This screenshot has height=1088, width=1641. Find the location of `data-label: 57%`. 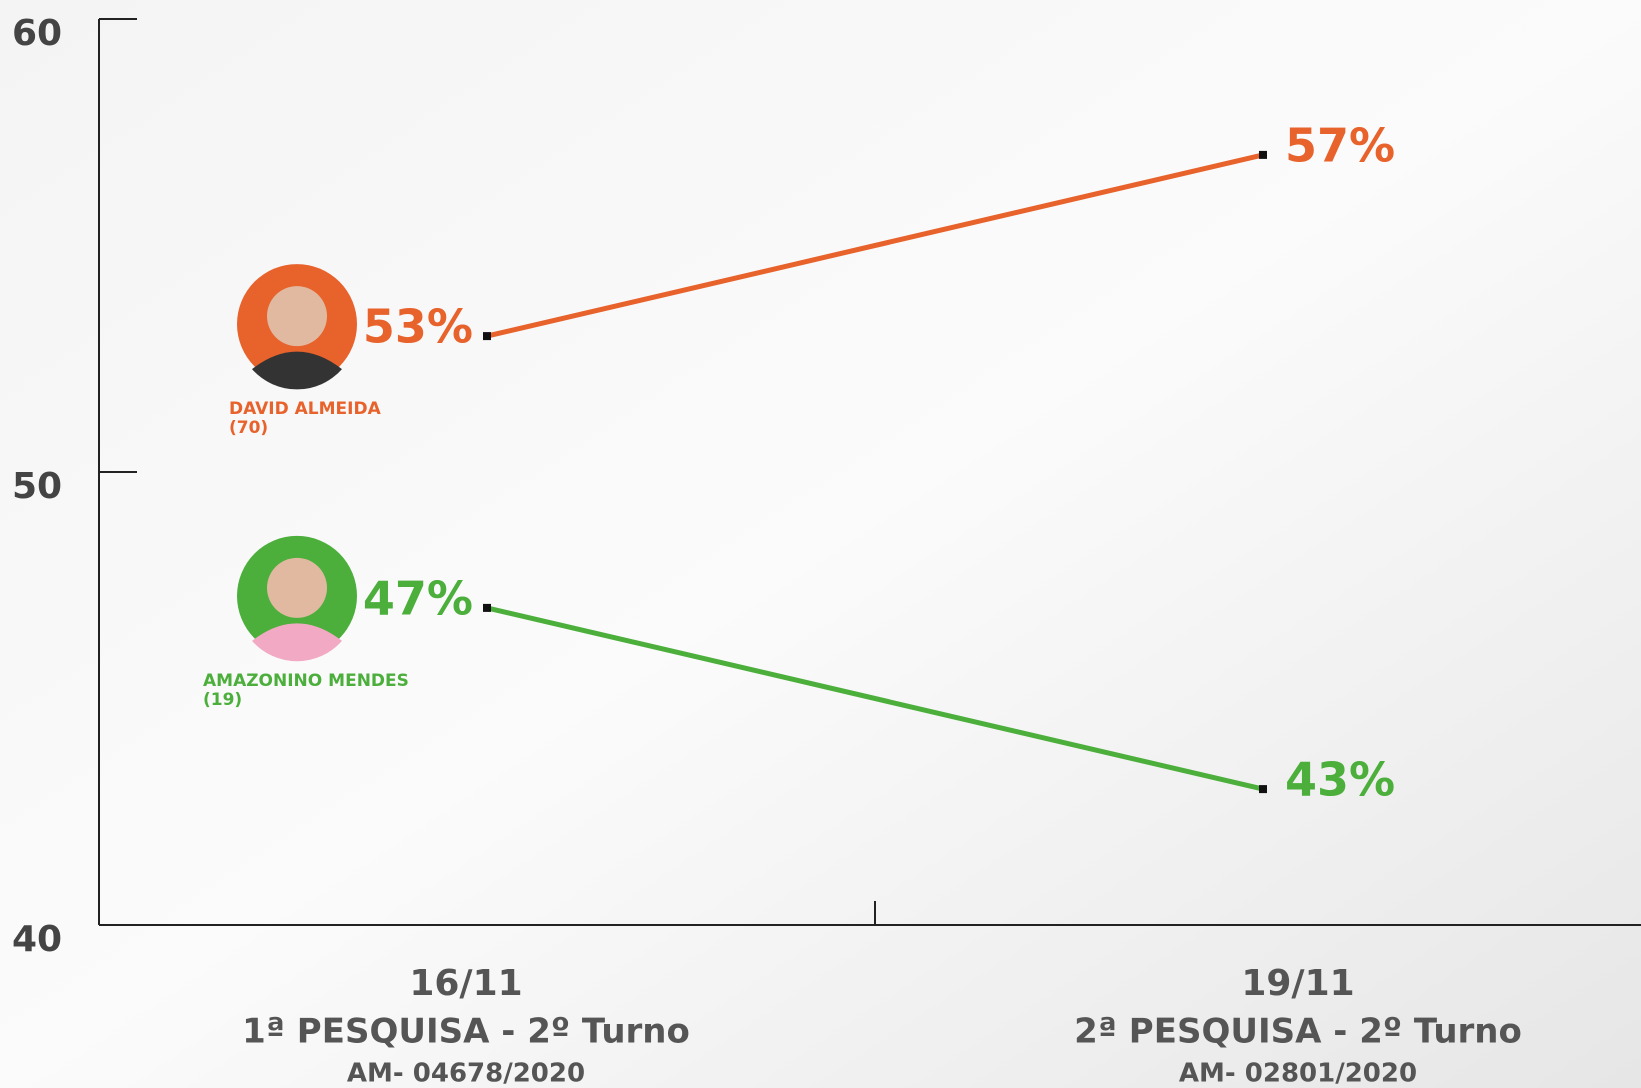

data-label: 57% is located at coordinates (1340, 145).